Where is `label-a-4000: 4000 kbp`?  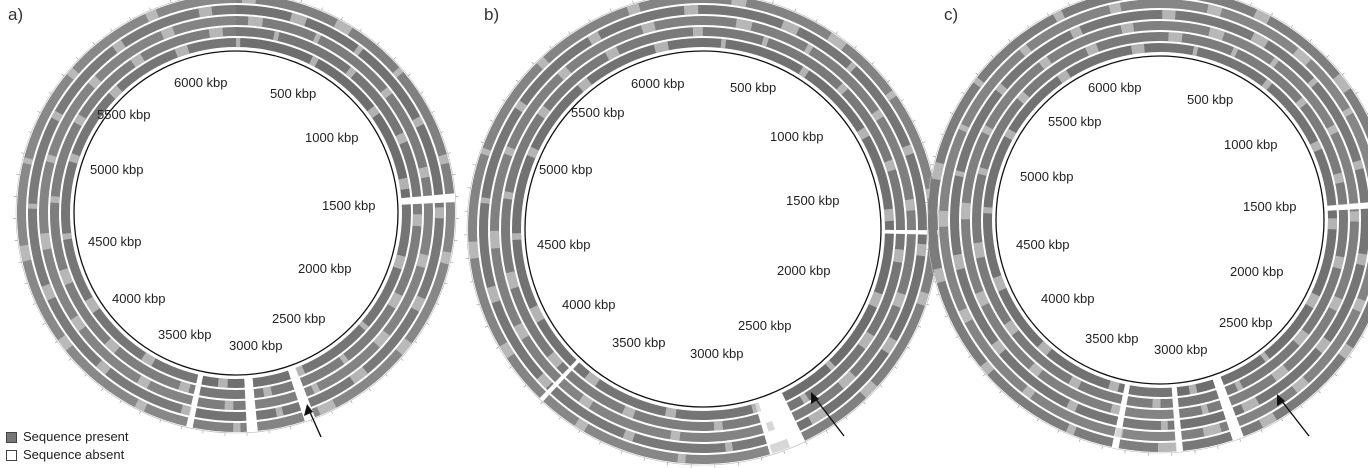 label-a-4000: 4000 kbp is located at coordinates (139, 298).